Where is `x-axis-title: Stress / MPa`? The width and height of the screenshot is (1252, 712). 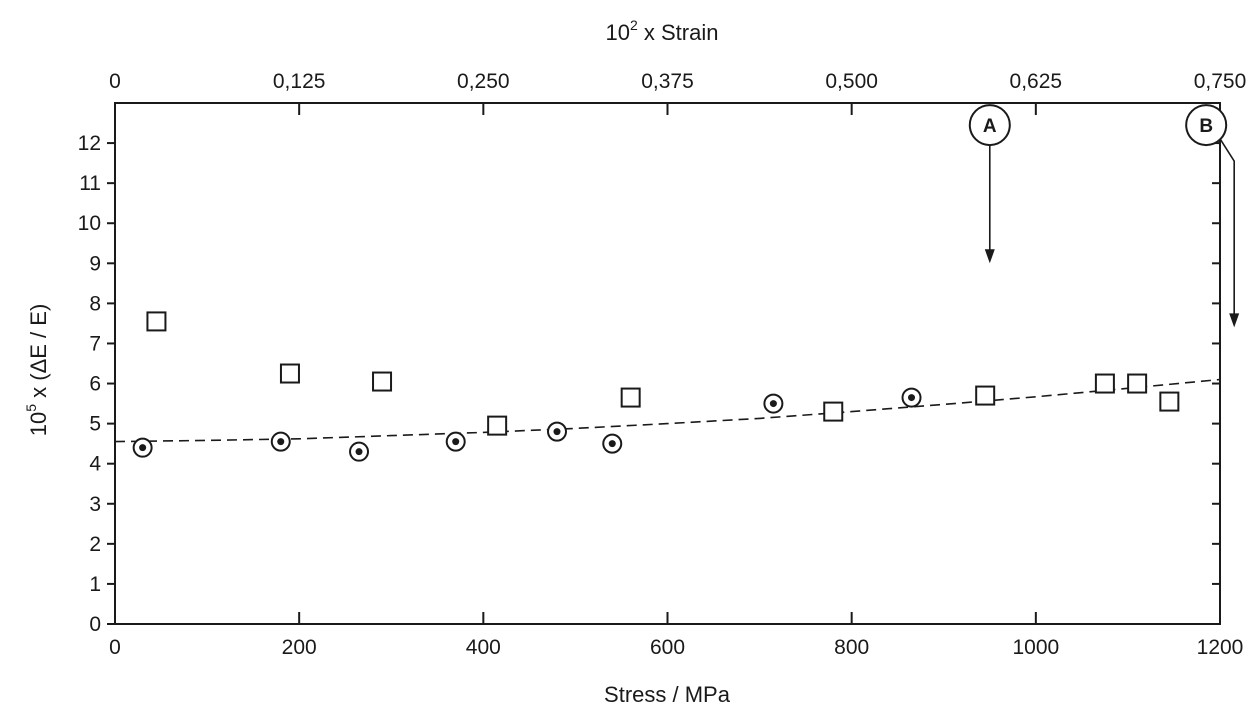
x-axis-title: Stress / MPa is located at coordinates (667, 694).